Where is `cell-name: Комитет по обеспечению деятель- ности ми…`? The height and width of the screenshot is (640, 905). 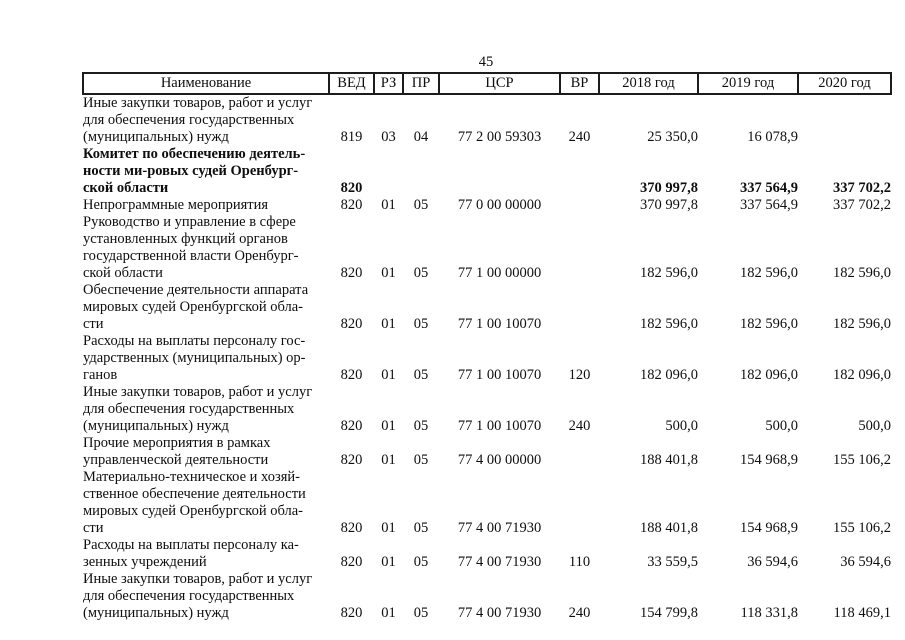
cell-name: Комитет по обеспечению деятель- ности ми… is located at coordinates (194, 171).